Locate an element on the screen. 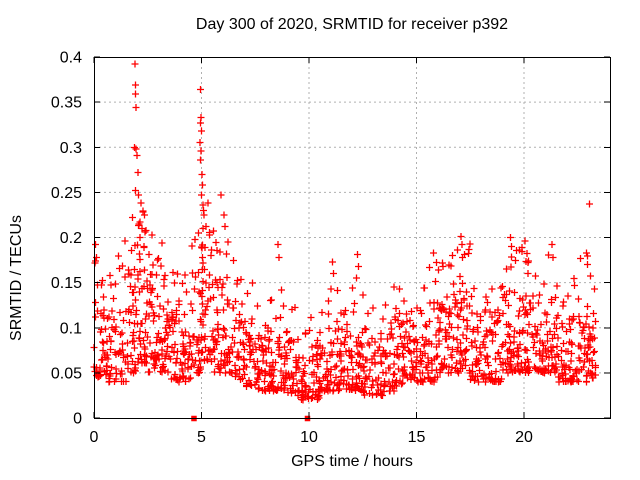  y-tick-label: 0.15 is located at coordinates (66, 283).